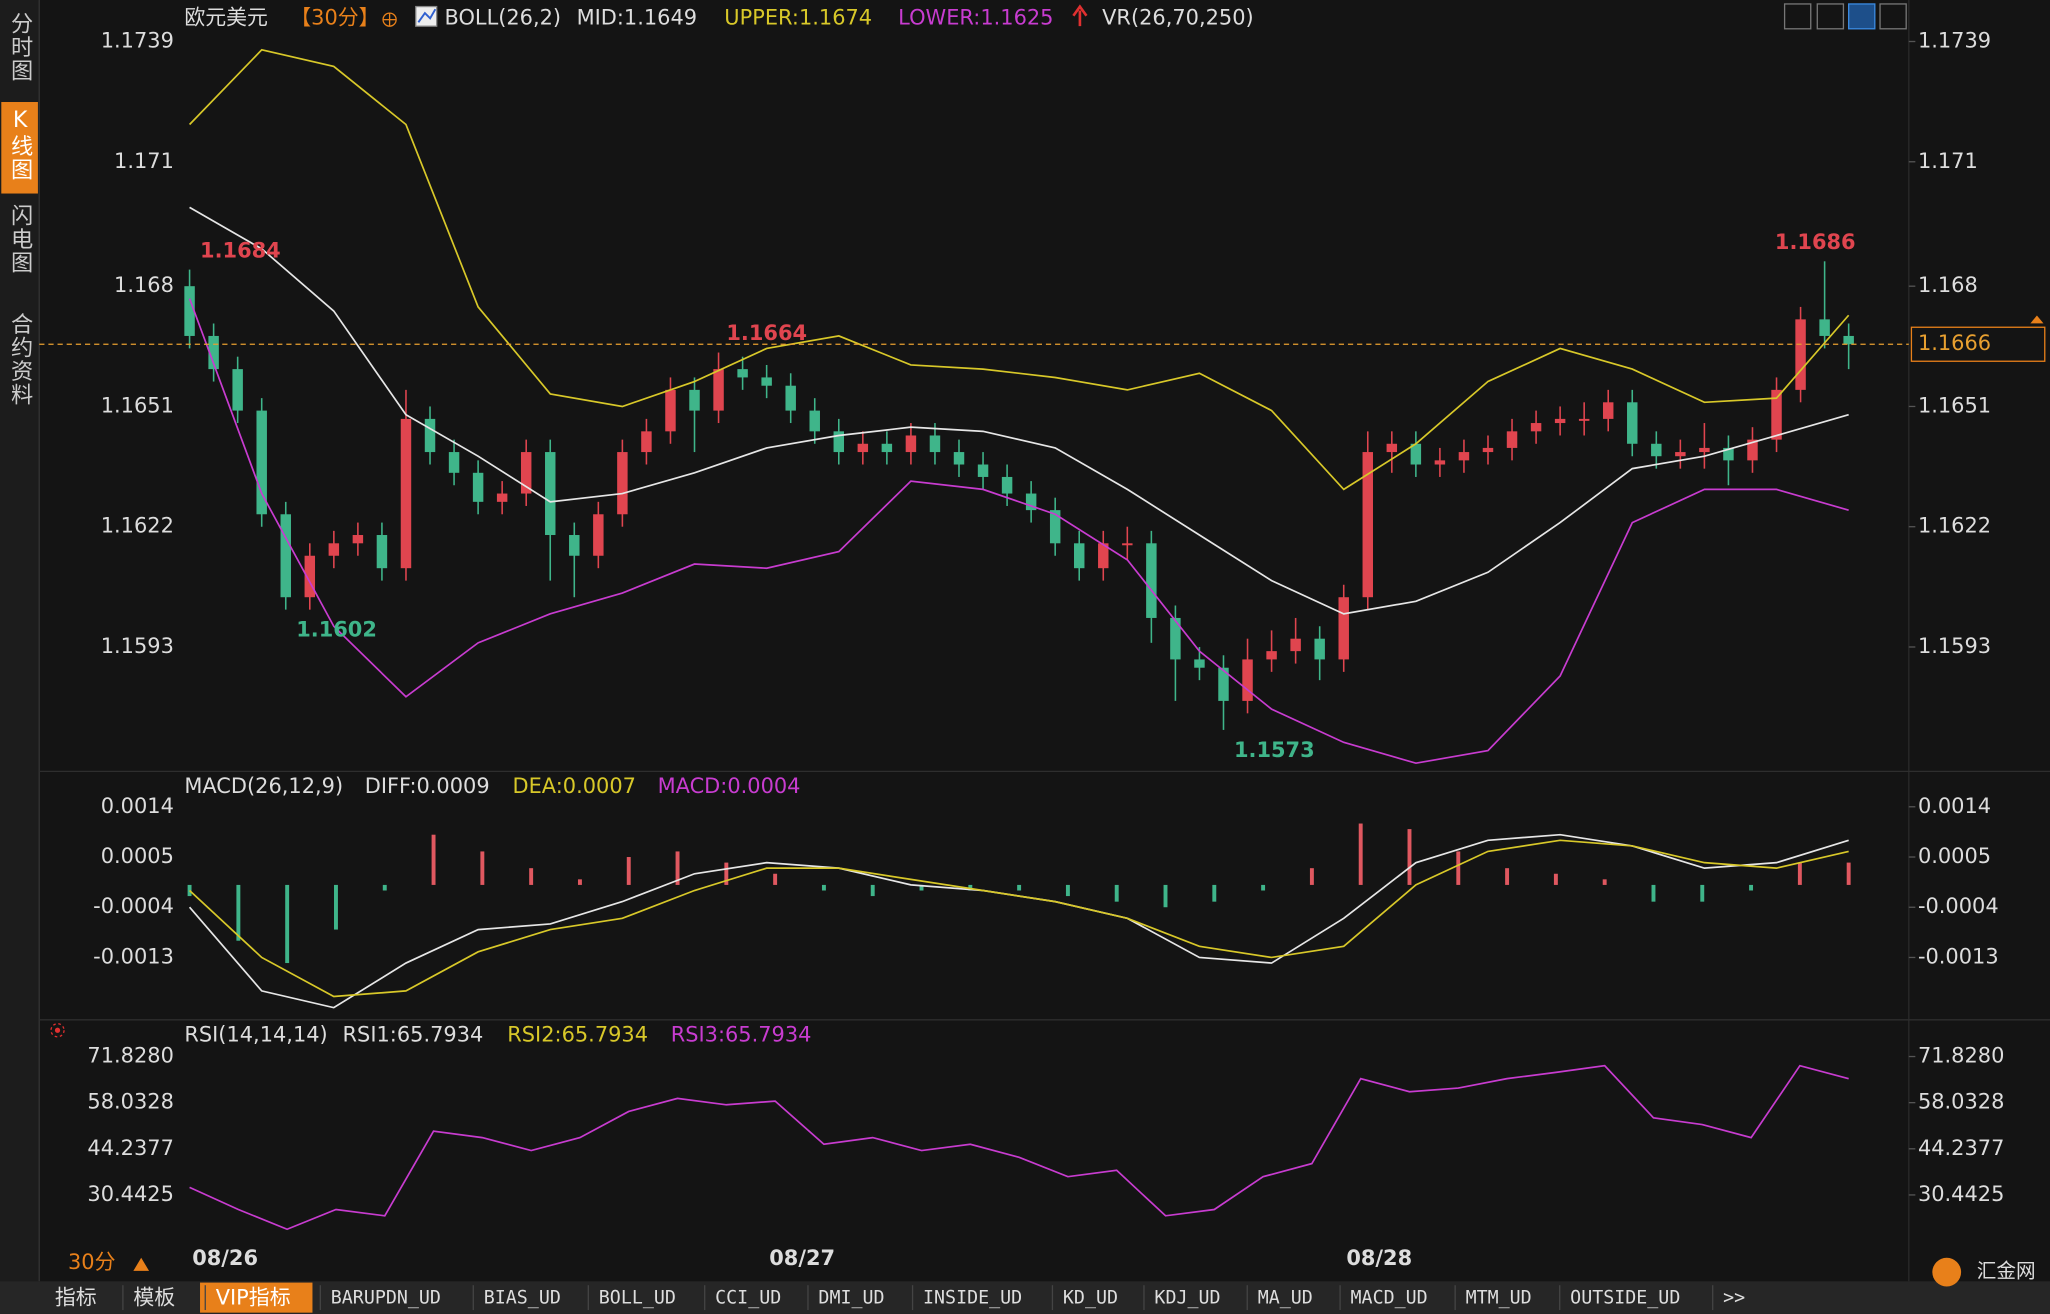  Describe the element at coordinates (522, 1297) in the screenshot. I see `bottom-tab: BIAS_UD` at that location.